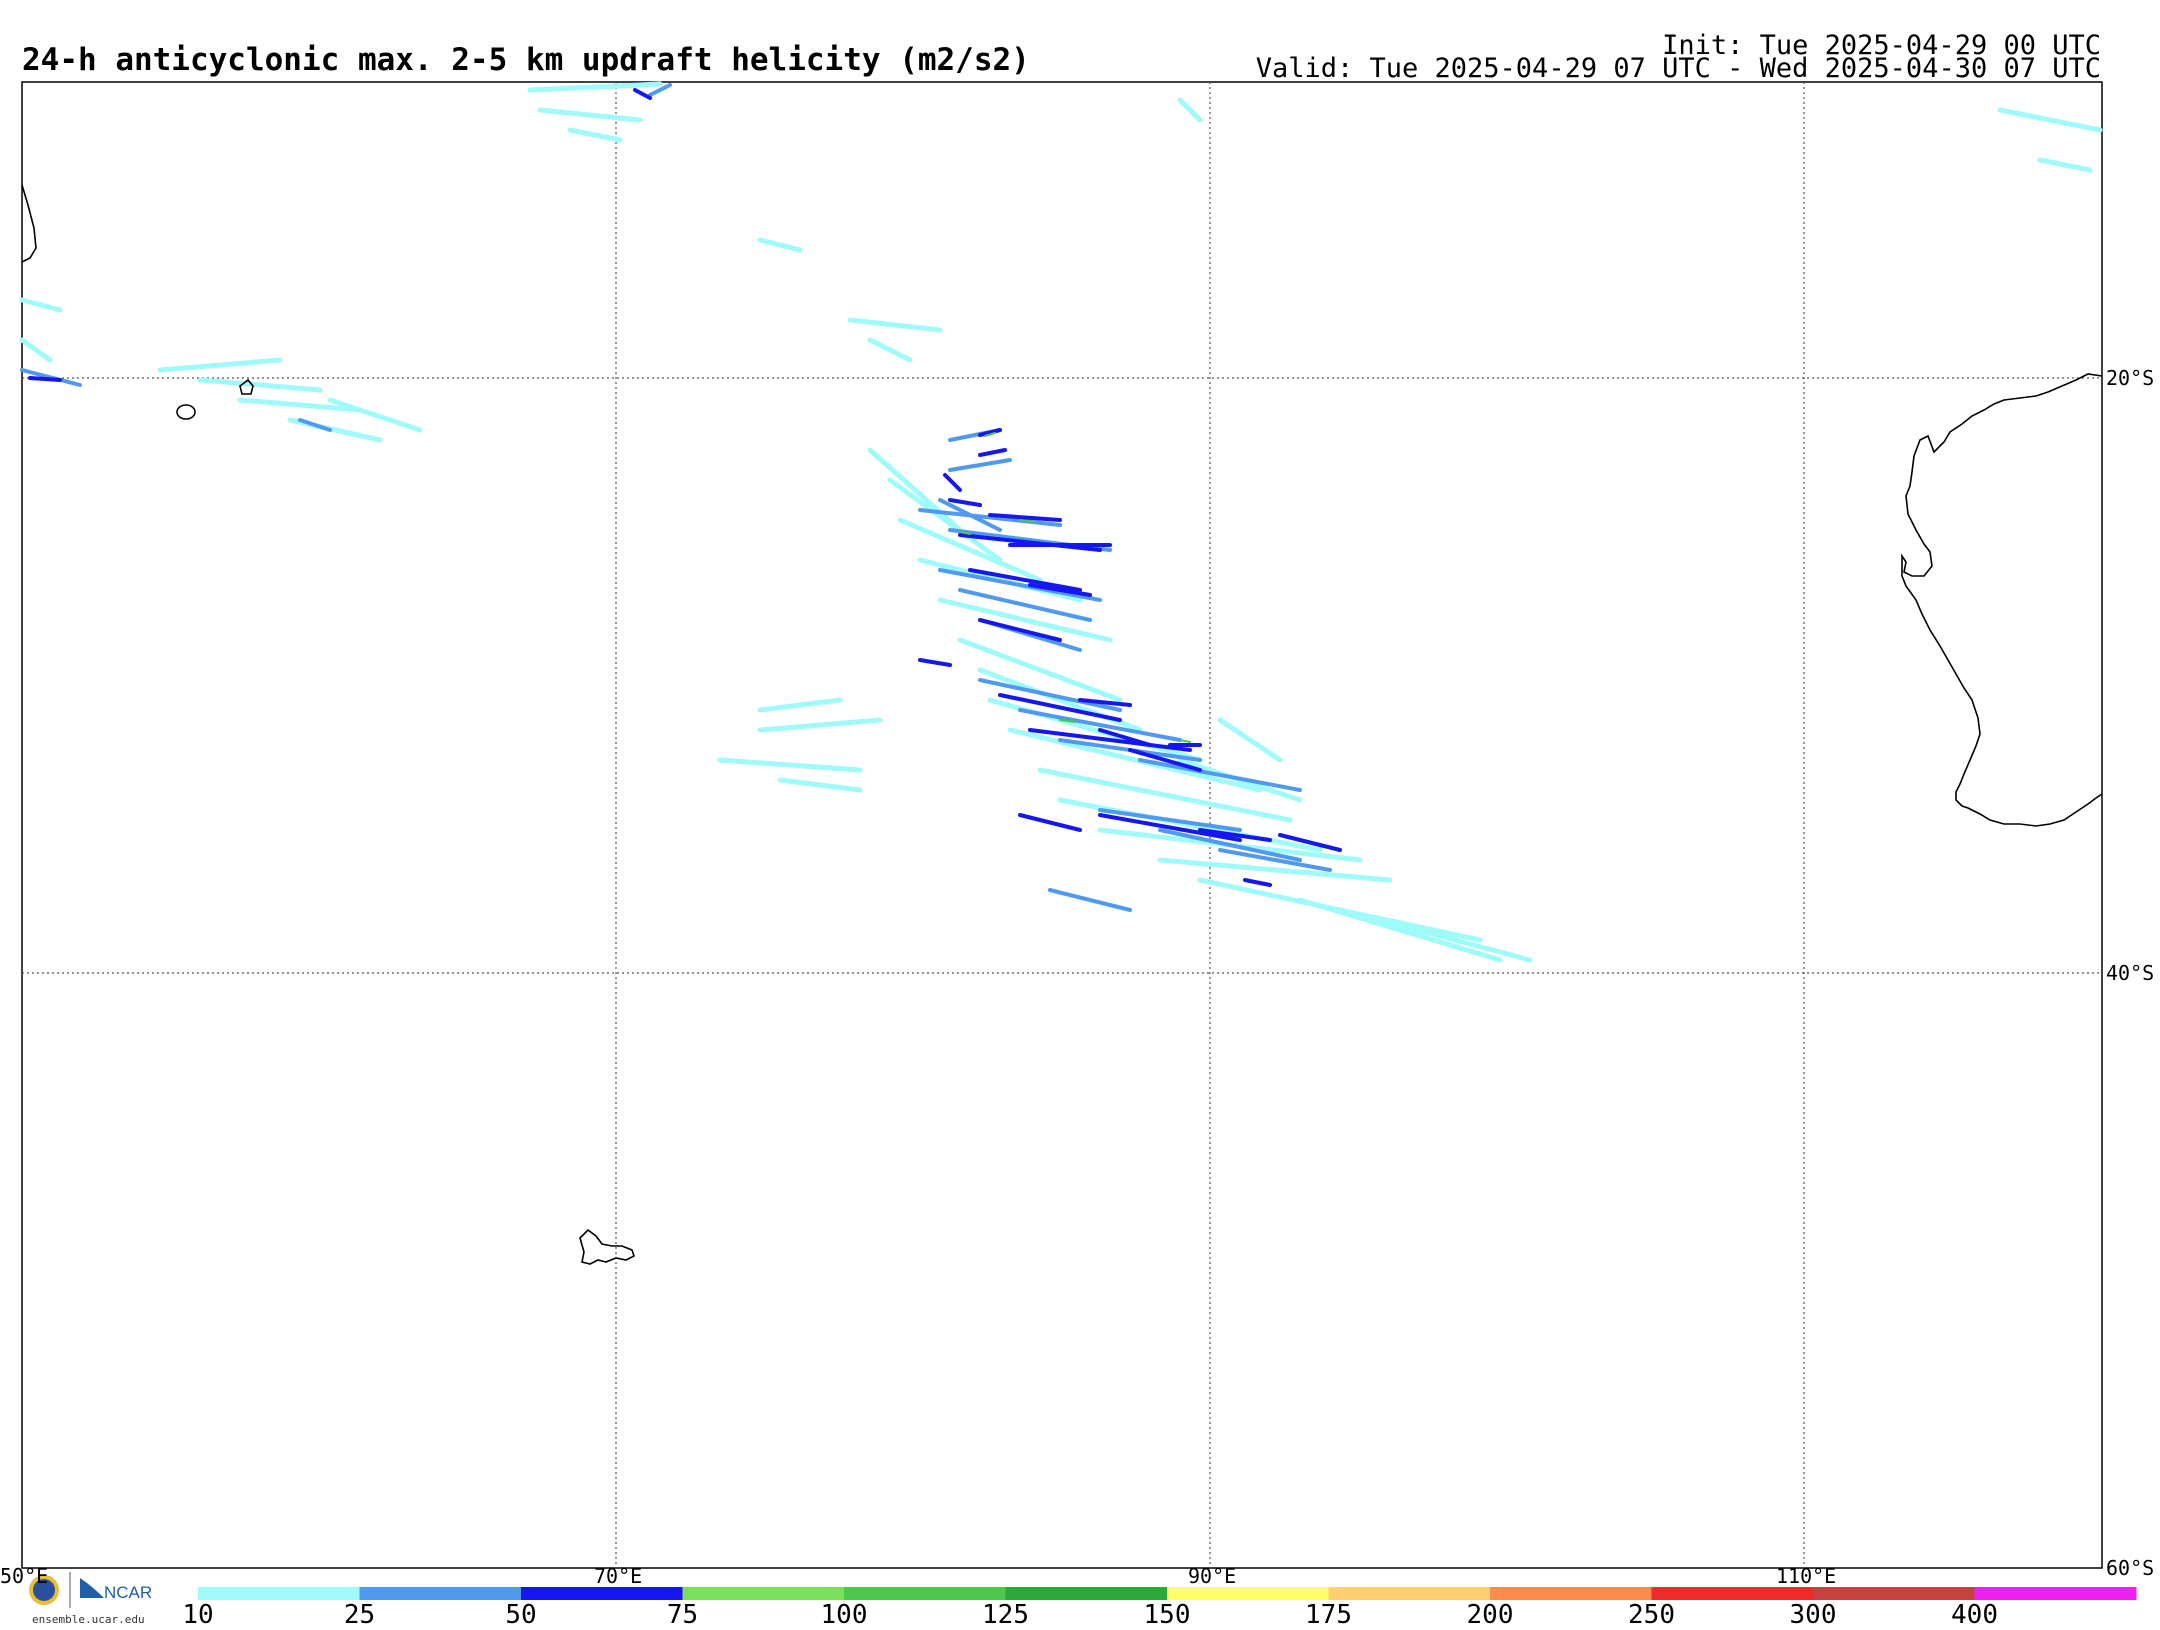 Image resolution: width=2160 pixels, height=1630 pixels. Describe the element at coordinates (24, 1576) in the screenshot. I see `lon-label-50e: 50°E` at that location.